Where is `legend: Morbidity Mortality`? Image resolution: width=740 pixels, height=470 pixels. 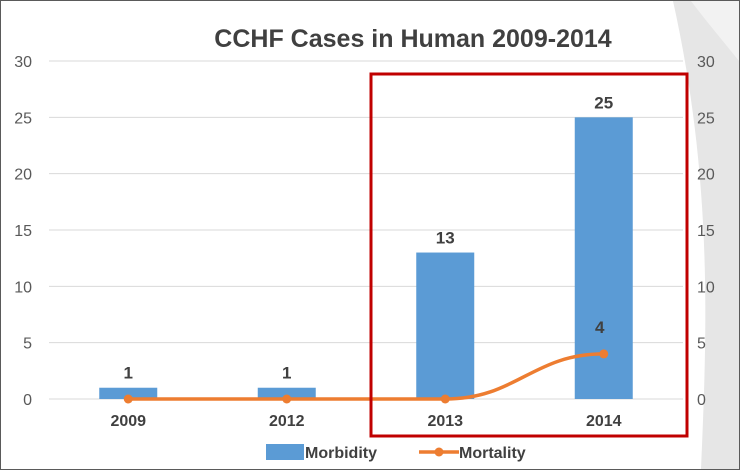
legend: Morbidity Mortality is located at coordinates (396, 453).